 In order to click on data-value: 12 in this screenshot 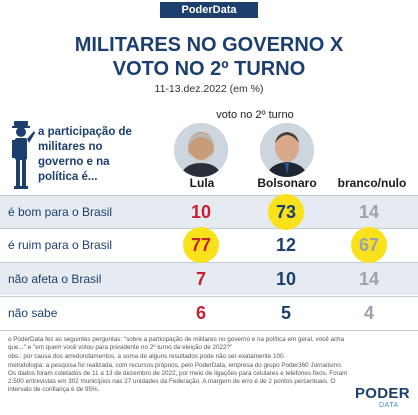, I will do `click(286, 245)`.